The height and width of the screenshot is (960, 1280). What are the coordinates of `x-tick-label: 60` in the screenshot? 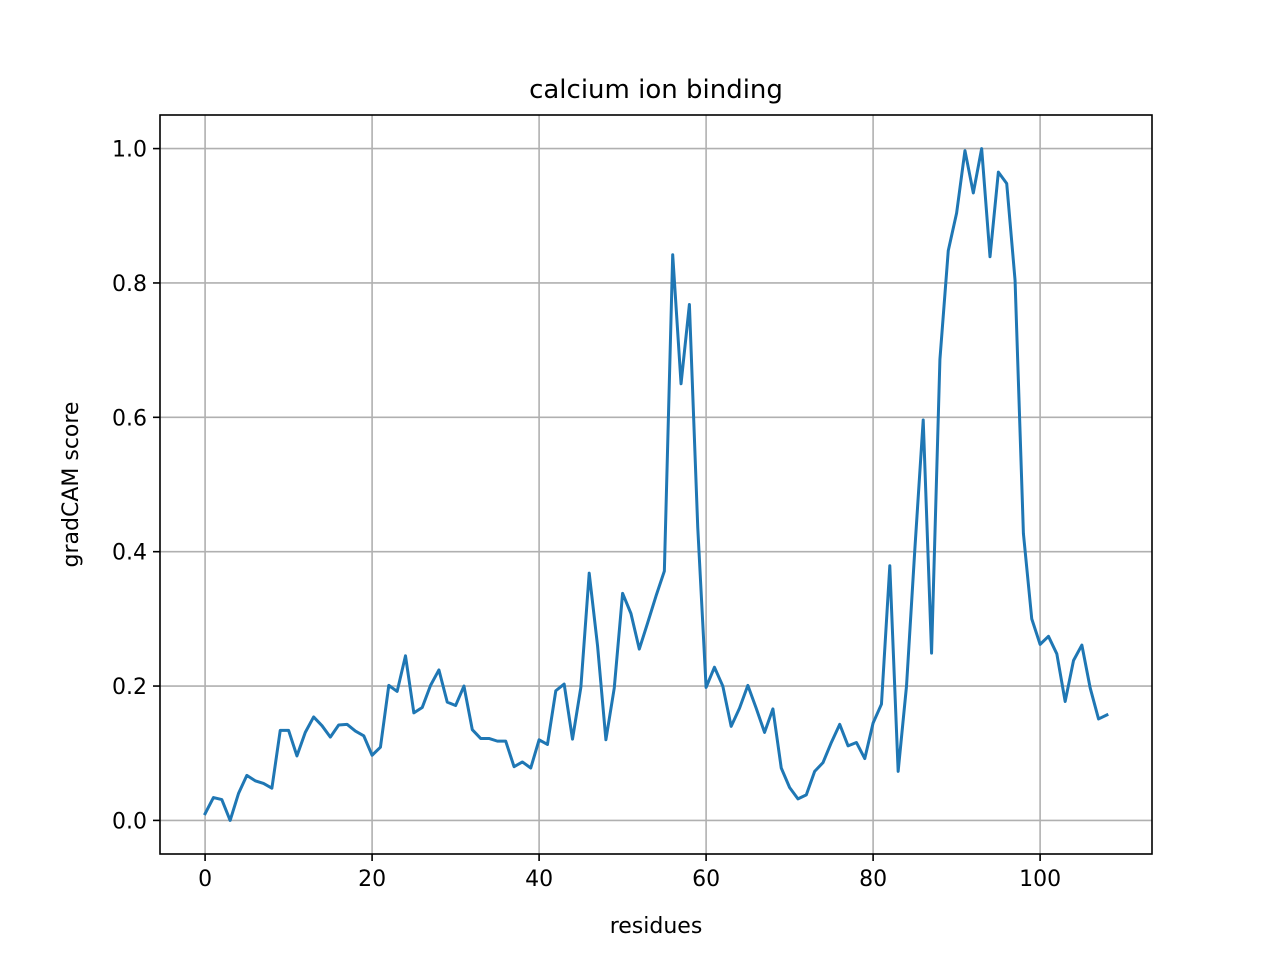 It's located at (706, 879).